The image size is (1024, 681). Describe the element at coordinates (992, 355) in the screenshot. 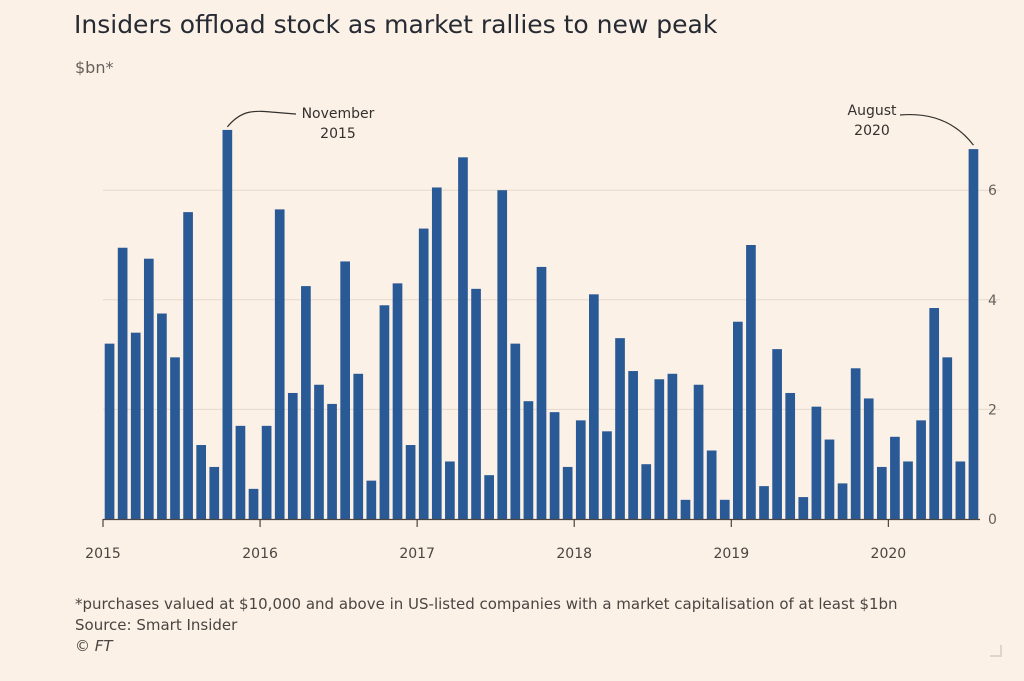

I see `y-axis-ticks: 0 2 4 6` at that location.